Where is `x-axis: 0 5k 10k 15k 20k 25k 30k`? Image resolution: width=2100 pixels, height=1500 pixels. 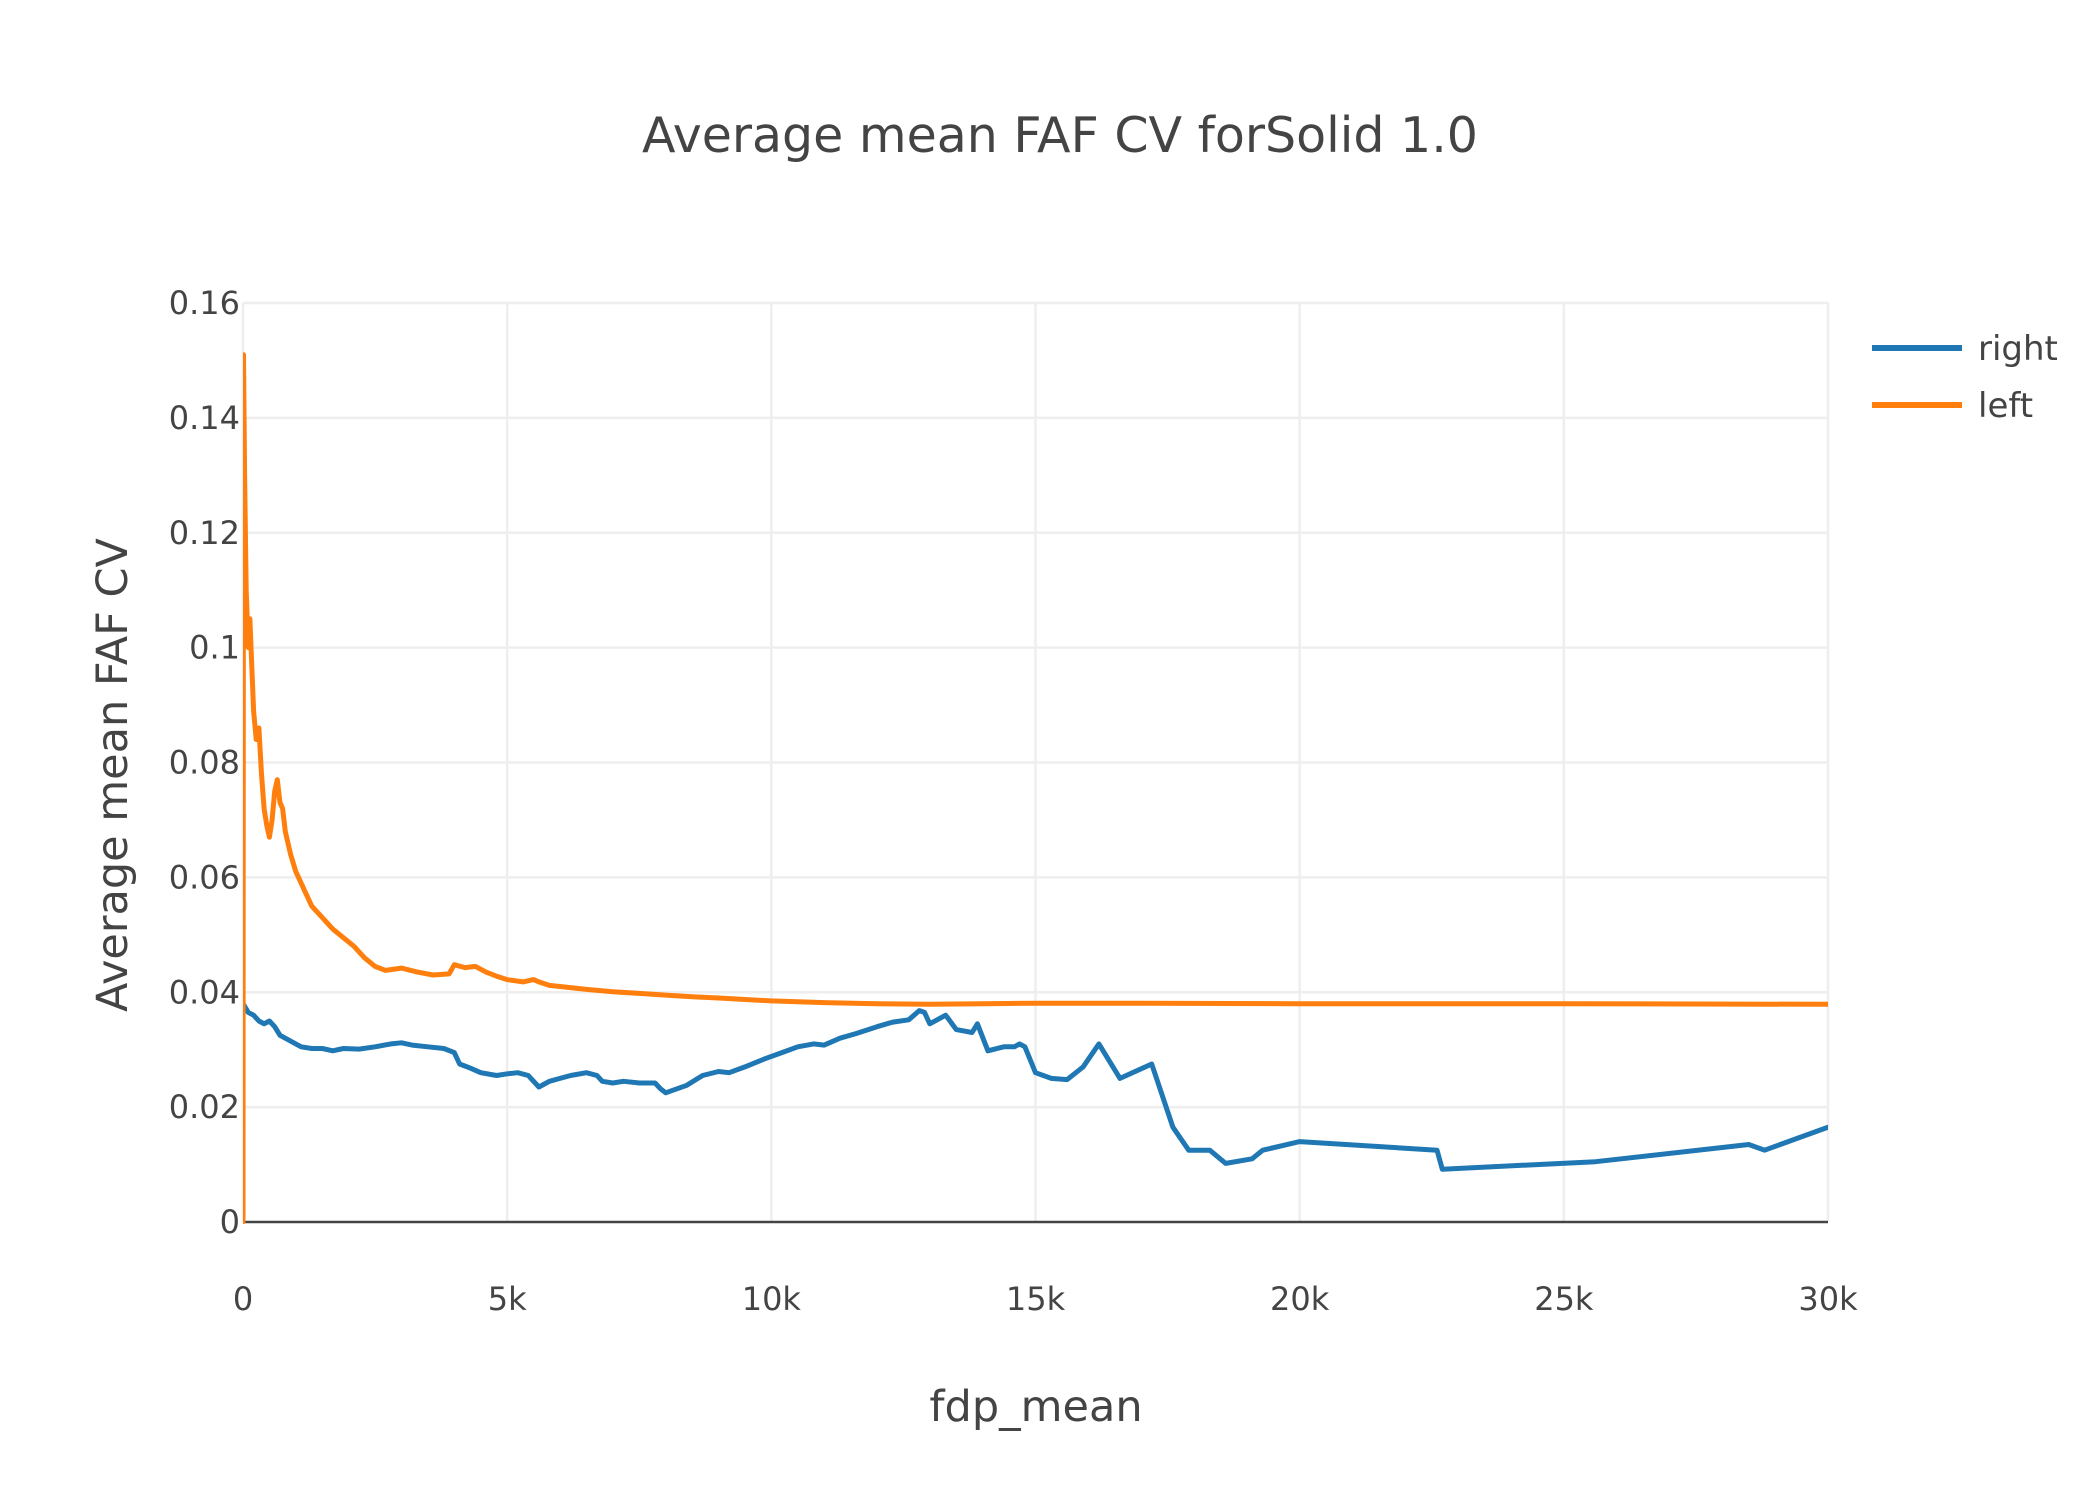 x-axis: 0 5k 10k 15k 20k 25k 30k is located at coordinates (1045, 1299).